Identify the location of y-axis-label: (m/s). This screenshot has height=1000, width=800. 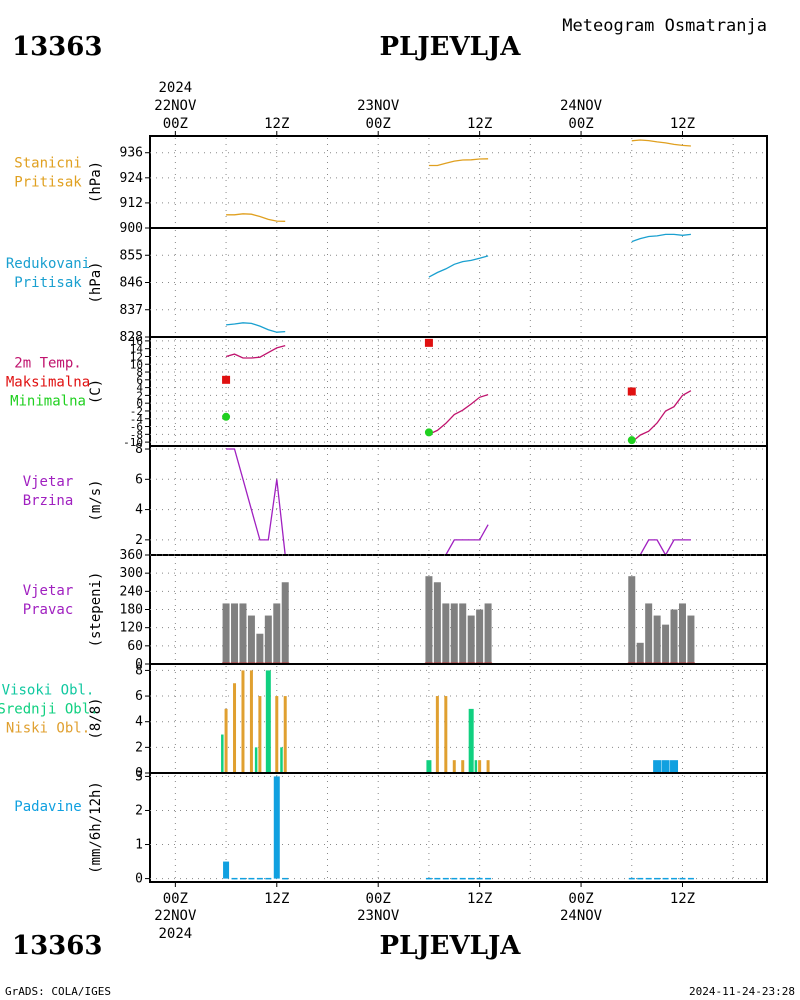
(96, 500).